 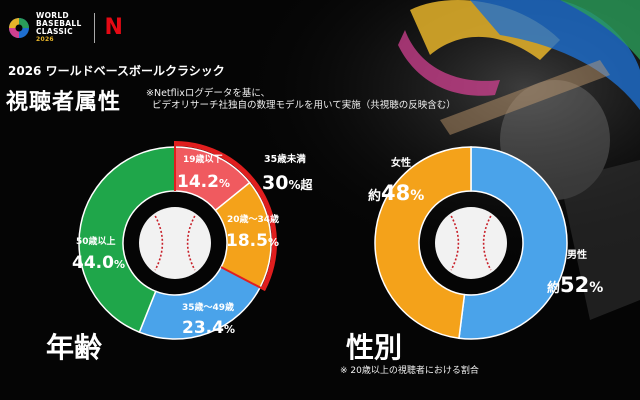 I want to click on logo-year: 2026, so click(x=45, y=39).